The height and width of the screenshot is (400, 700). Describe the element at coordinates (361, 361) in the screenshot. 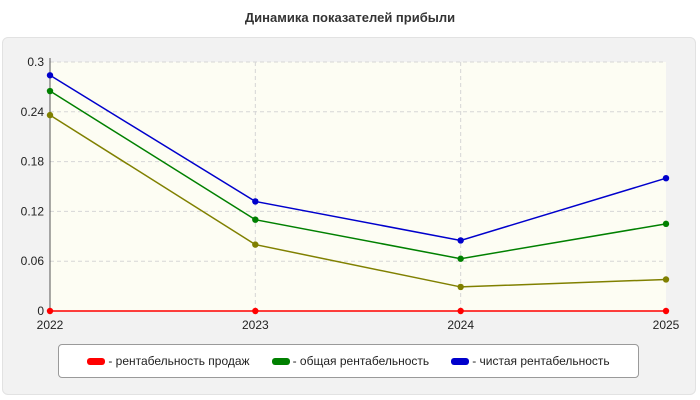

I see `legend-label-total: - общая рентабельность` at that location.